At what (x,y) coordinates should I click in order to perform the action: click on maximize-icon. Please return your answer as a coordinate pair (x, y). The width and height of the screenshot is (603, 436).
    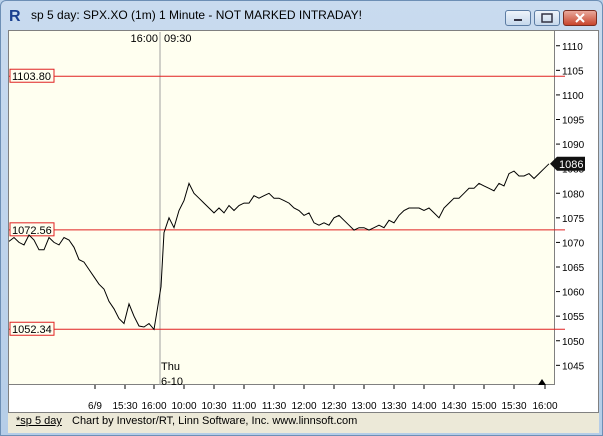
    Looking at the image, I should click on (547, 18).